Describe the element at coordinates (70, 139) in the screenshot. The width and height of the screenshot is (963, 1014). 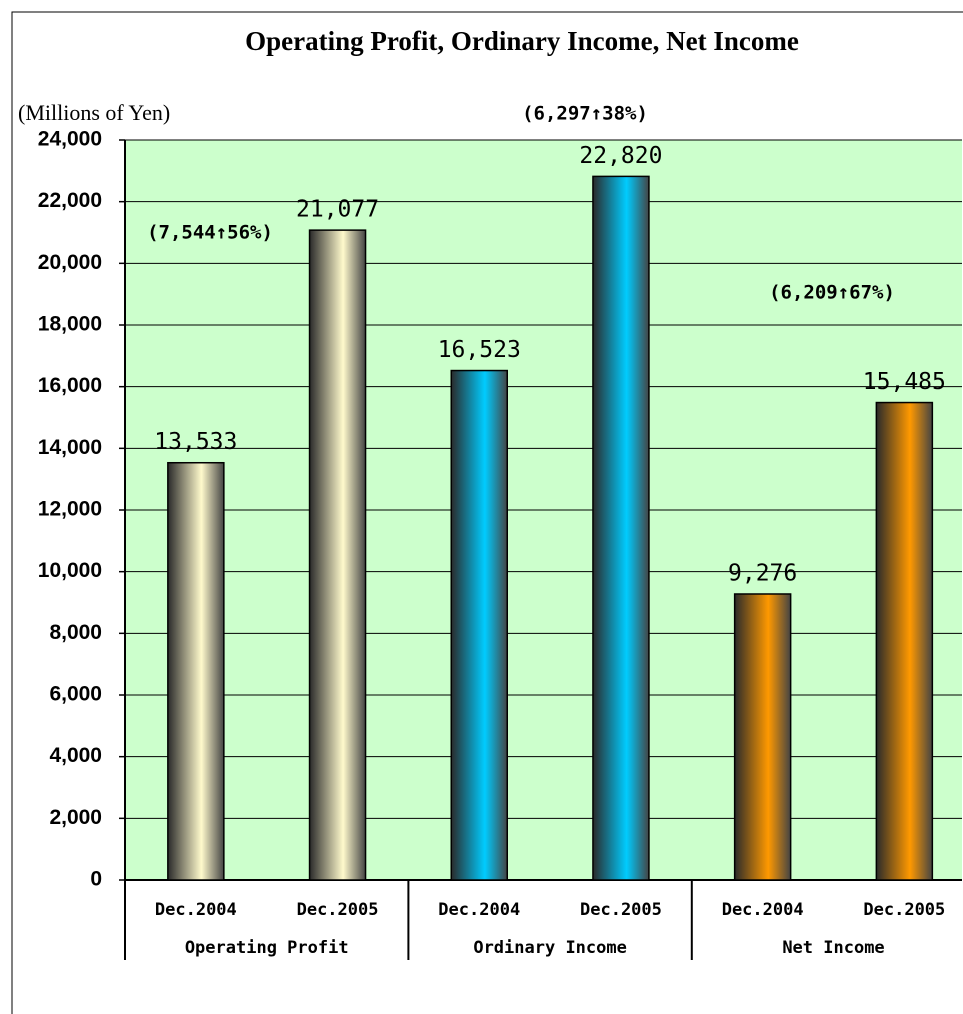
I see `y-tick-label: 24,000` at that location.